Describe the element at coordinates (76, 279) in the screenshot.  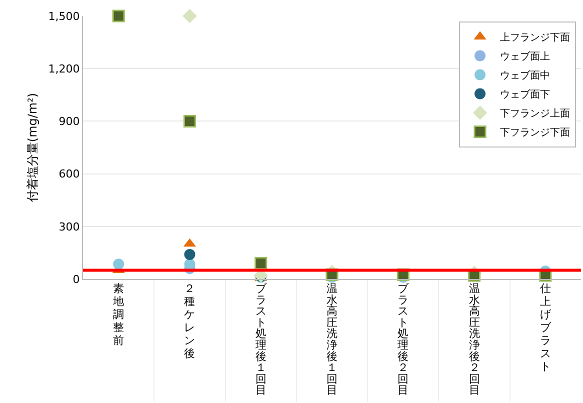
I see `y-tick-label: 0` at that location.